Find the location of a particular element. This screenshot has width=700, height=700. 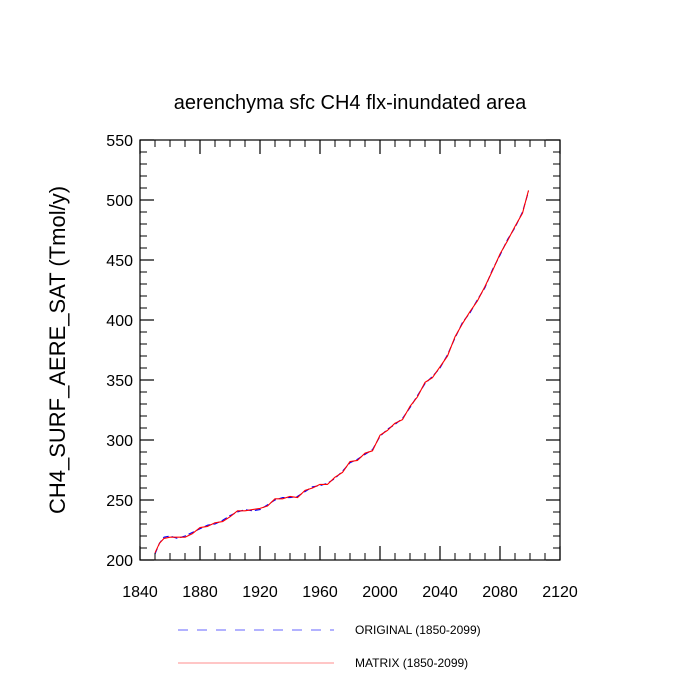

y-tick-label: 250 is located at coordinates (119, 501).